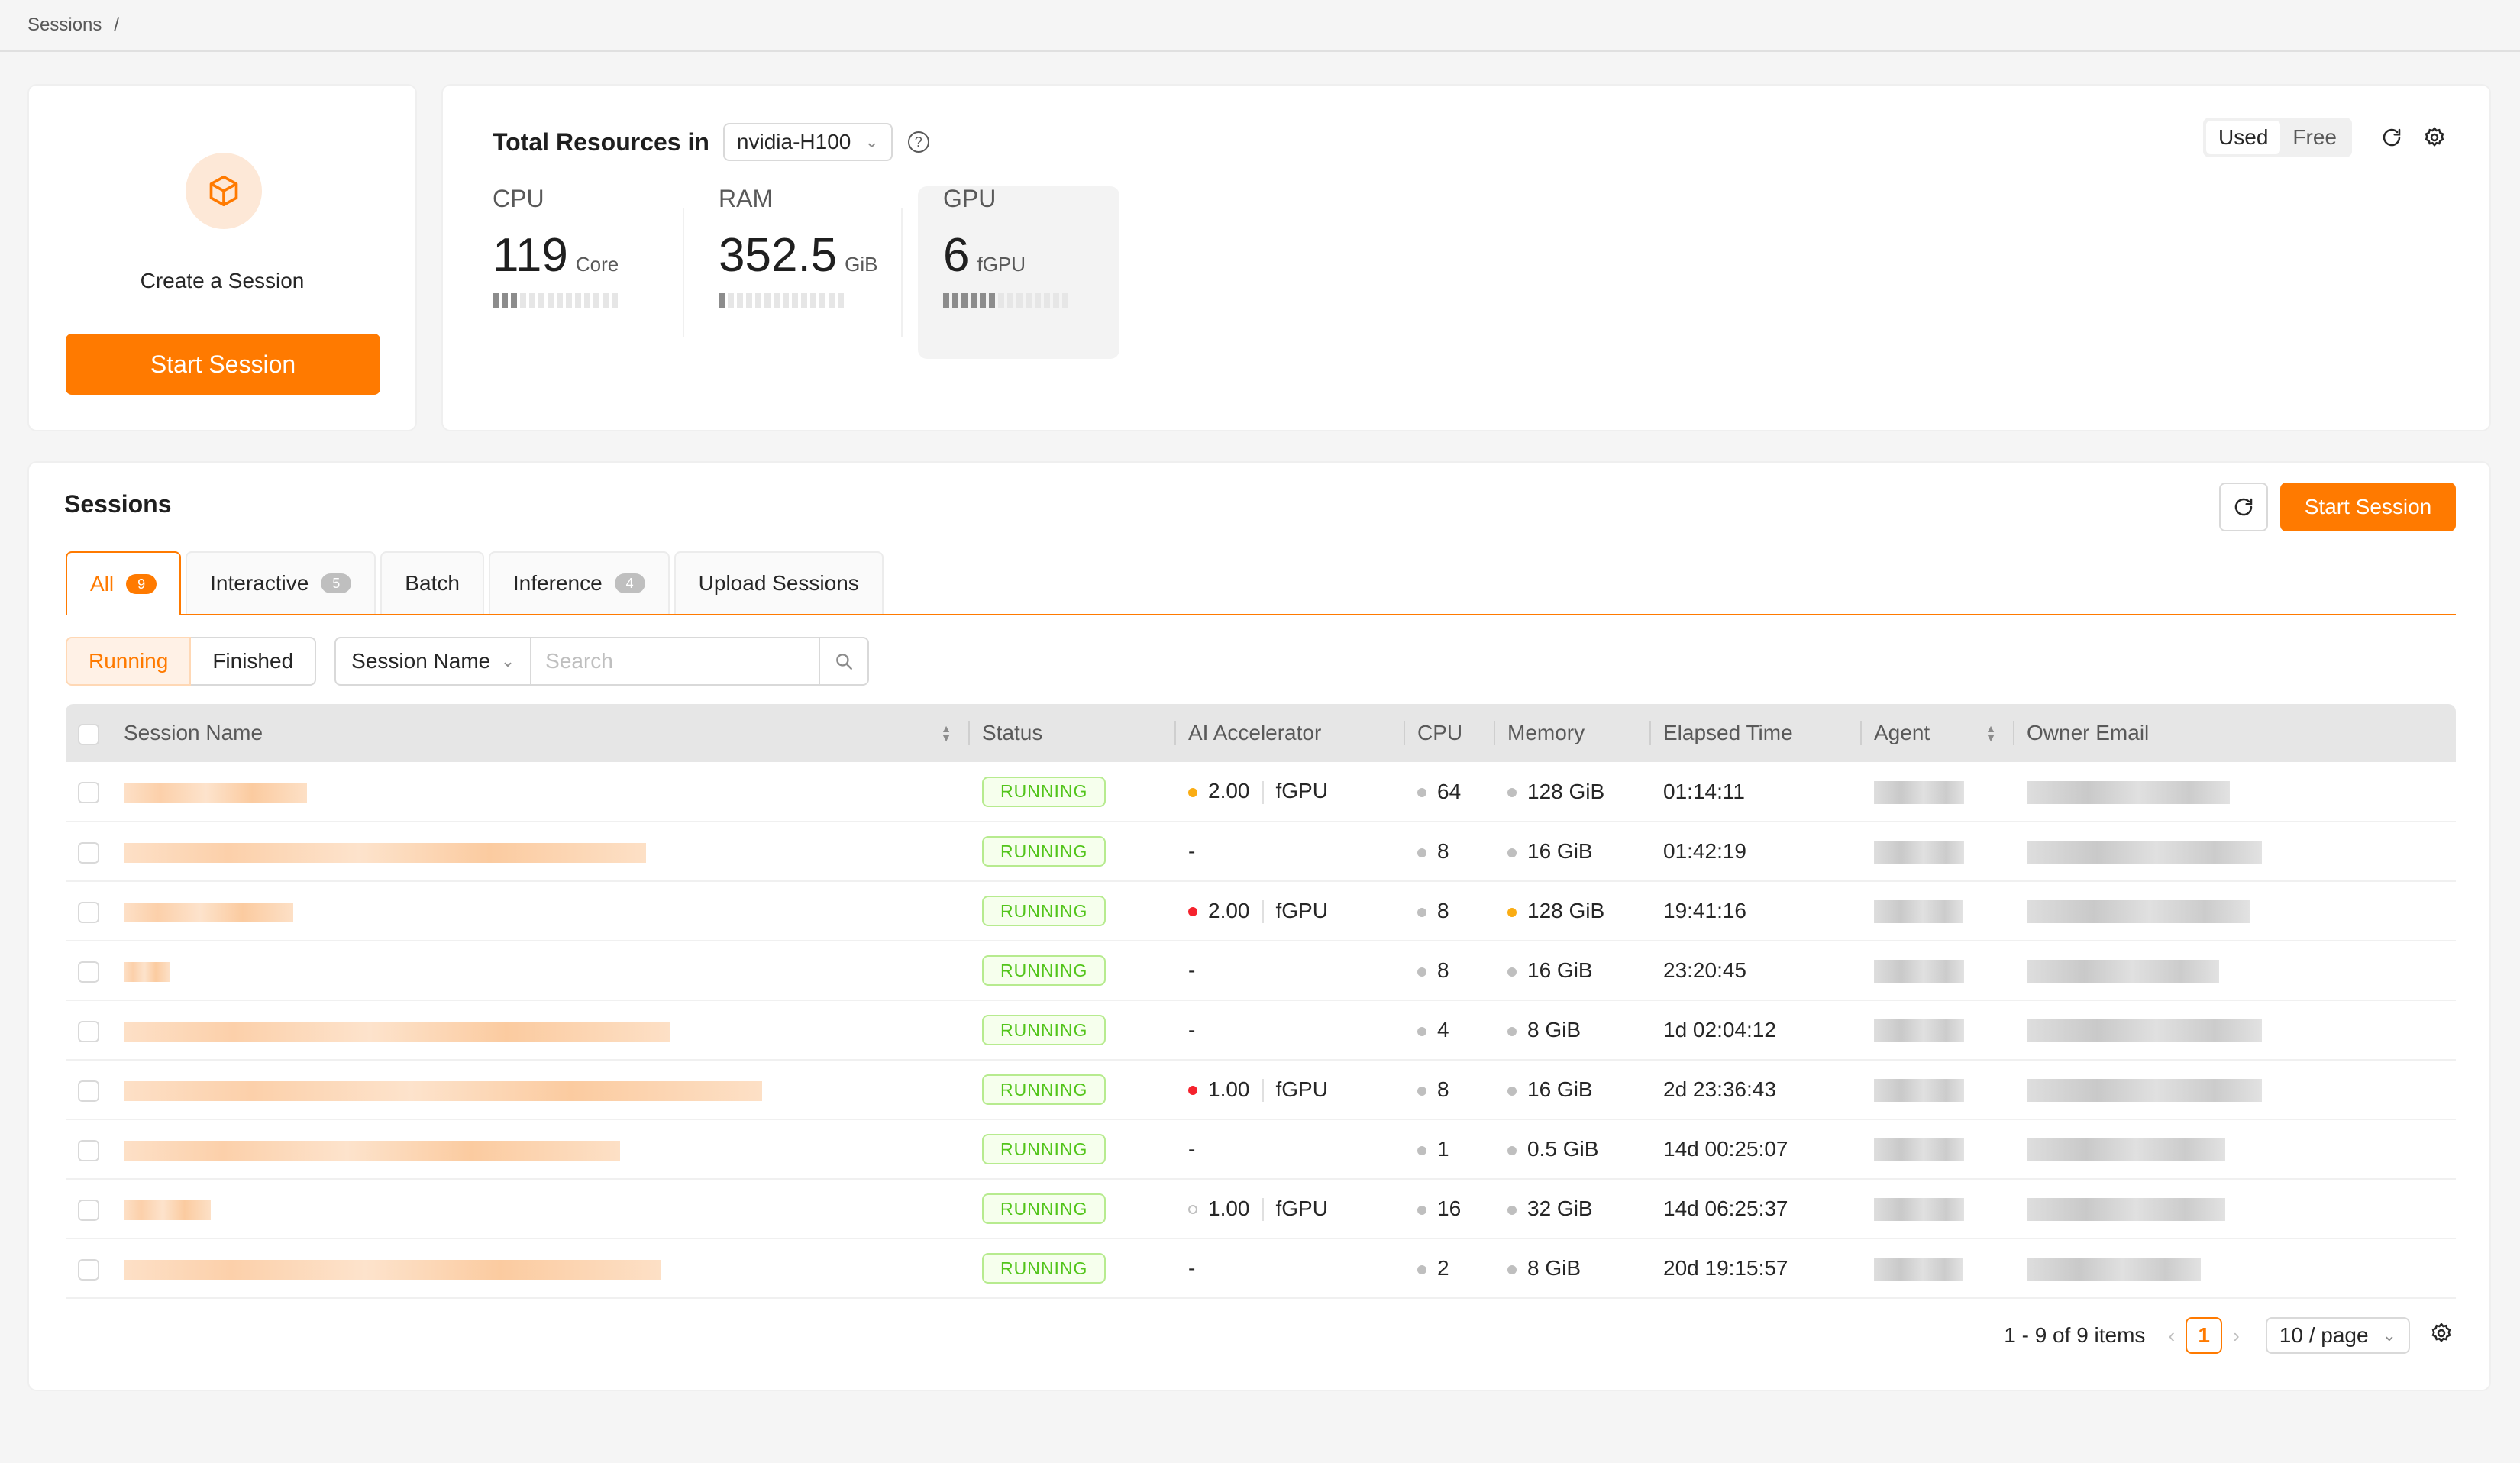  I want to click on table-settings-icon, so click(2442, 1336).